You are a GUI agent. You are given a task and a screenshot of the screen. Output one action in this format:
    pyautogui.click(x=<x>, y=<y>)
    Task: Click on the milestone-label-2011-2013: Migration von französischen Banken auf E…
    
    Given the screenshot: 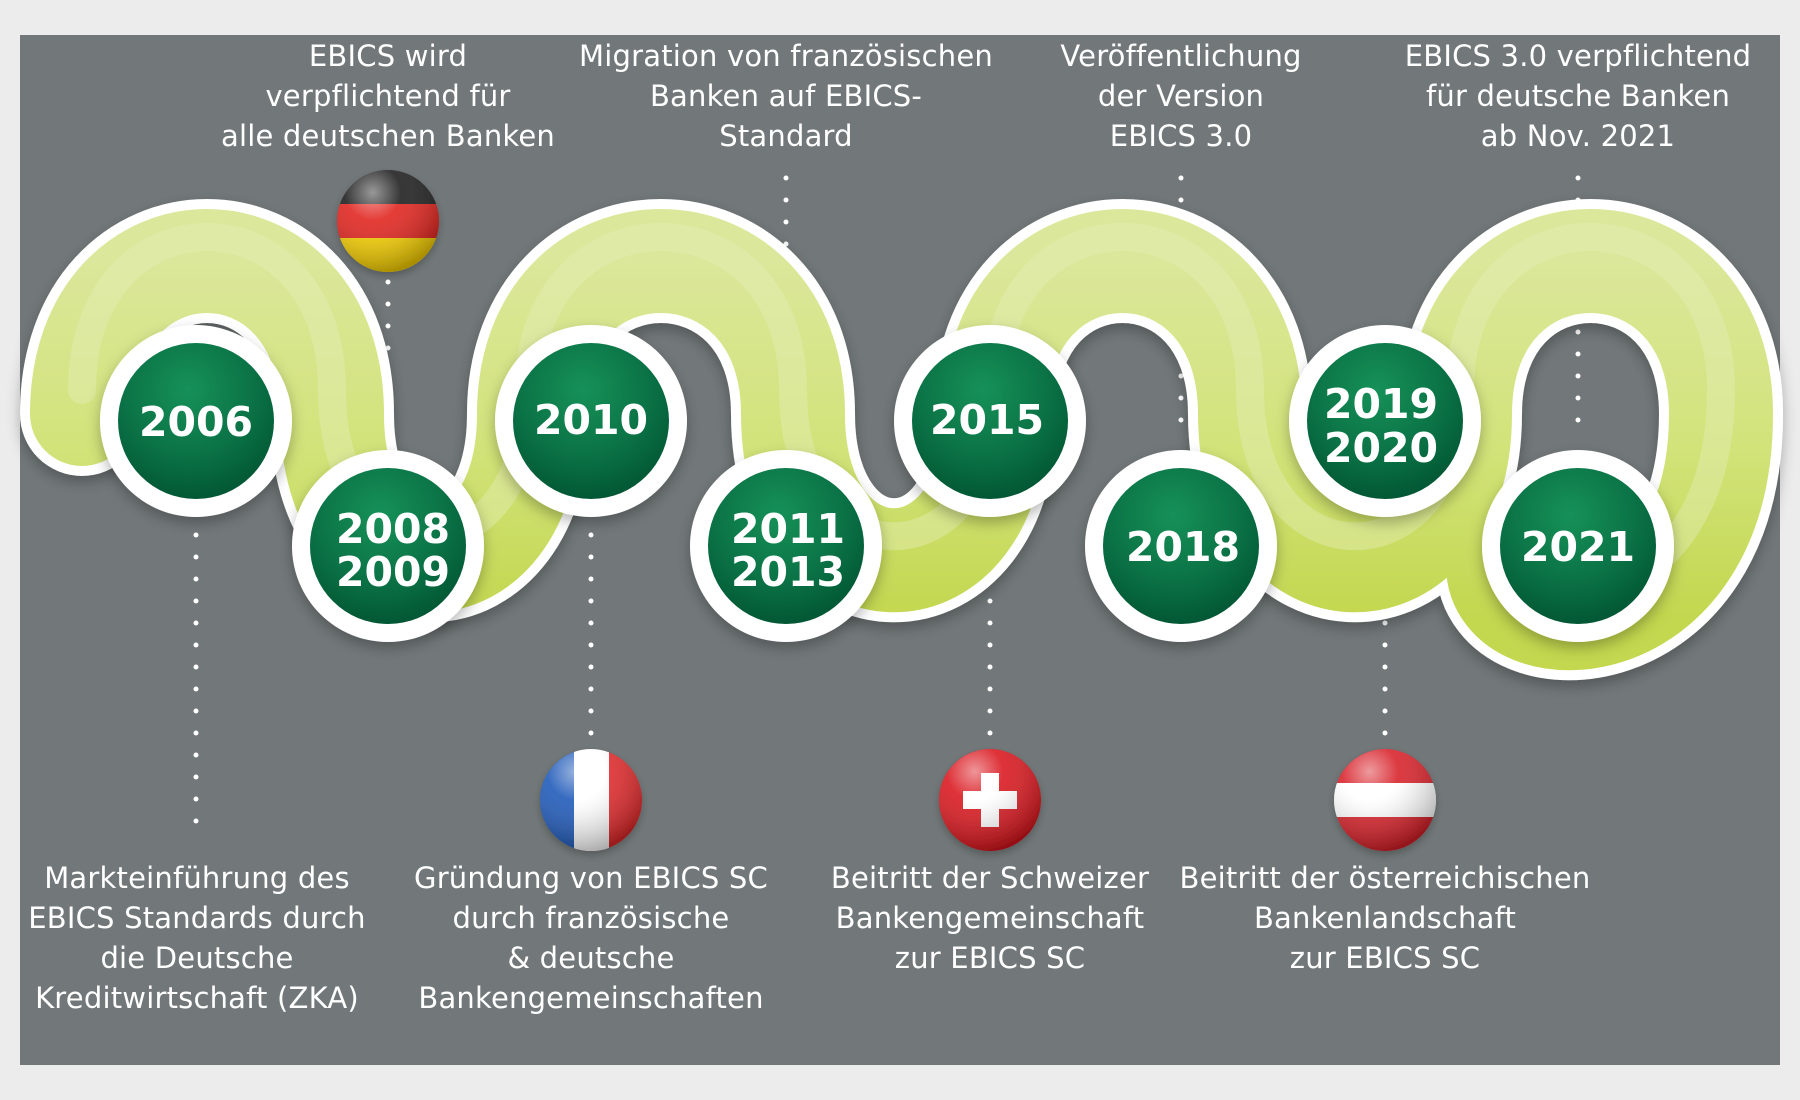 What is the action you would take?
    pyautogui.click(x=786, y=96)
    